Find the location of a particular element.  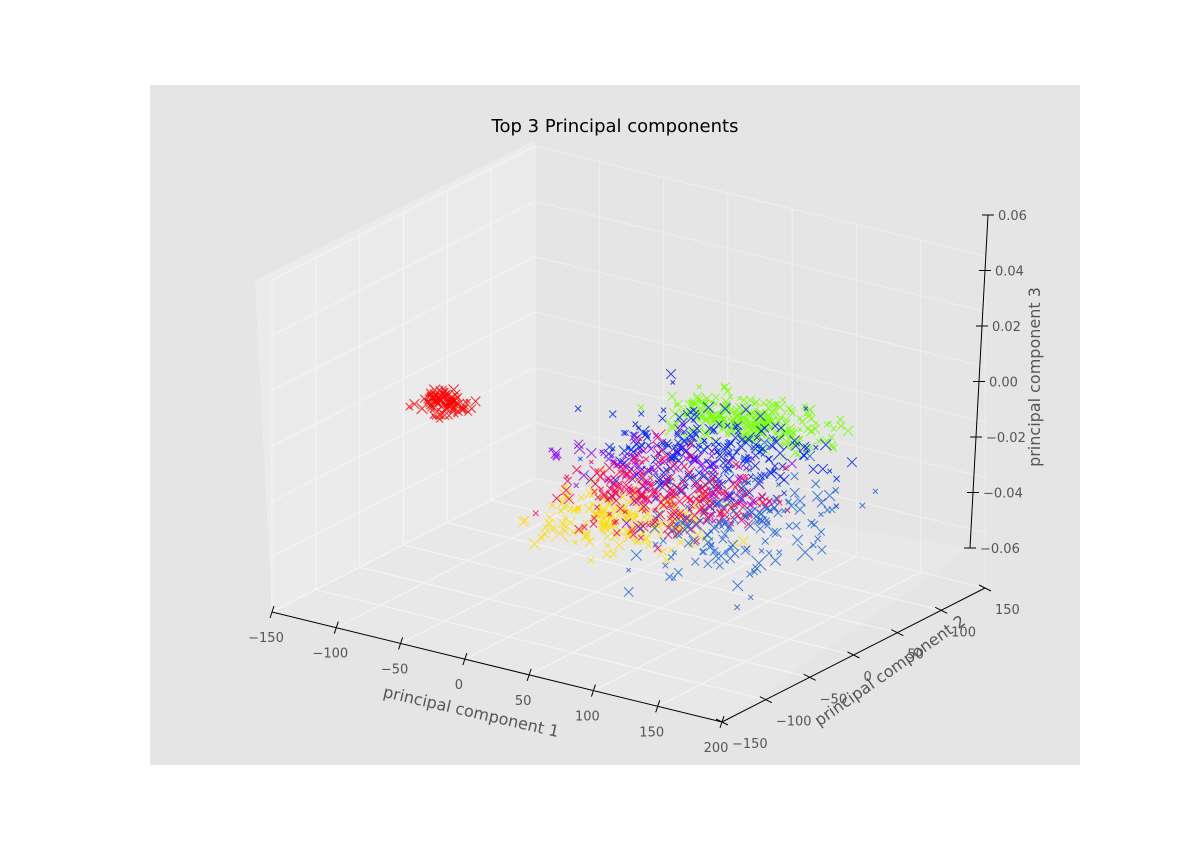

scatter-points is located at coordinates (642, 489).